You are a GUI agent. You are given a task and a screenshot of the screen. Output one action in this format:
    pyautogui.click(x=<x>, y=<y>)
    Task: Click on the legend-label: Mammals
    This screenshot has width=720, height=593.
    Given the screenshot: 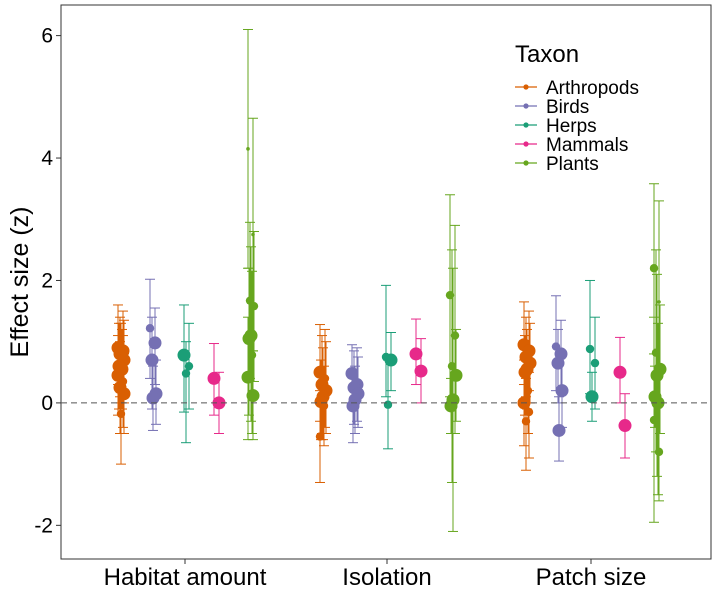 What is the action you would take?
    pyautogui.click(x=587, y=145)
    